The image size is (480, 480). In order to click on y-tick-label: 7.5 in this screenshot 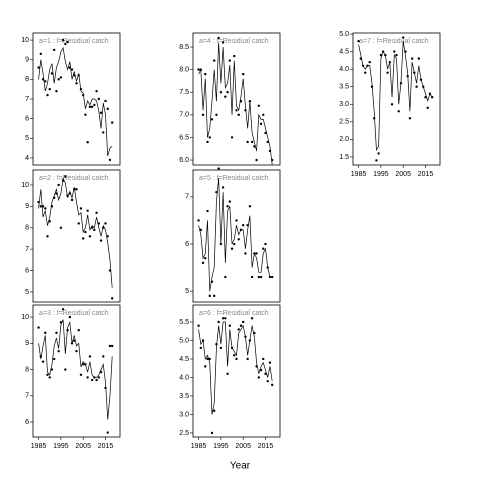, I will do `click(184, 92)`.